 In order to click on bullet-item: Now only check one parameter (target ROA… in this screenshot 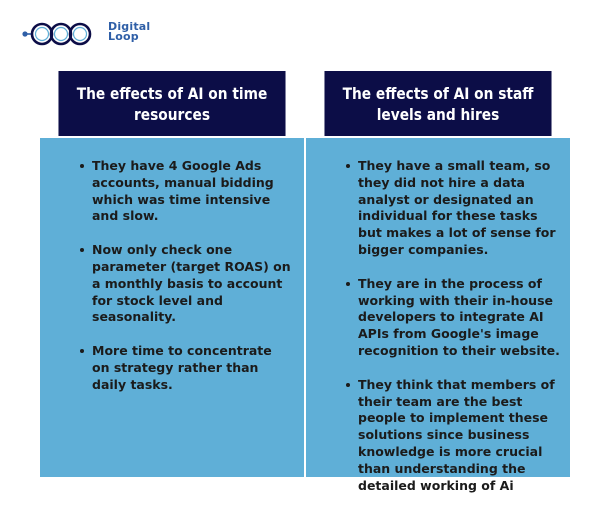, I will do `click(186, 284)`.